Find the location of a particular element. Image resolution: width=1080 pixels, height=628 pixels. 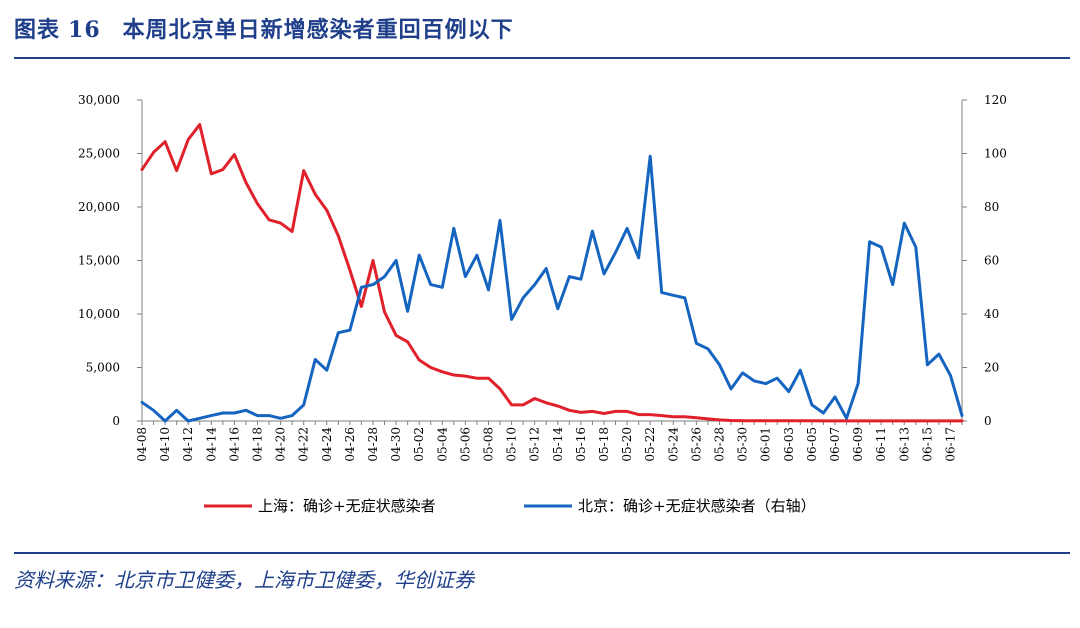

y-left-tick-label: 5,000 is located at coordinates (103, 368).